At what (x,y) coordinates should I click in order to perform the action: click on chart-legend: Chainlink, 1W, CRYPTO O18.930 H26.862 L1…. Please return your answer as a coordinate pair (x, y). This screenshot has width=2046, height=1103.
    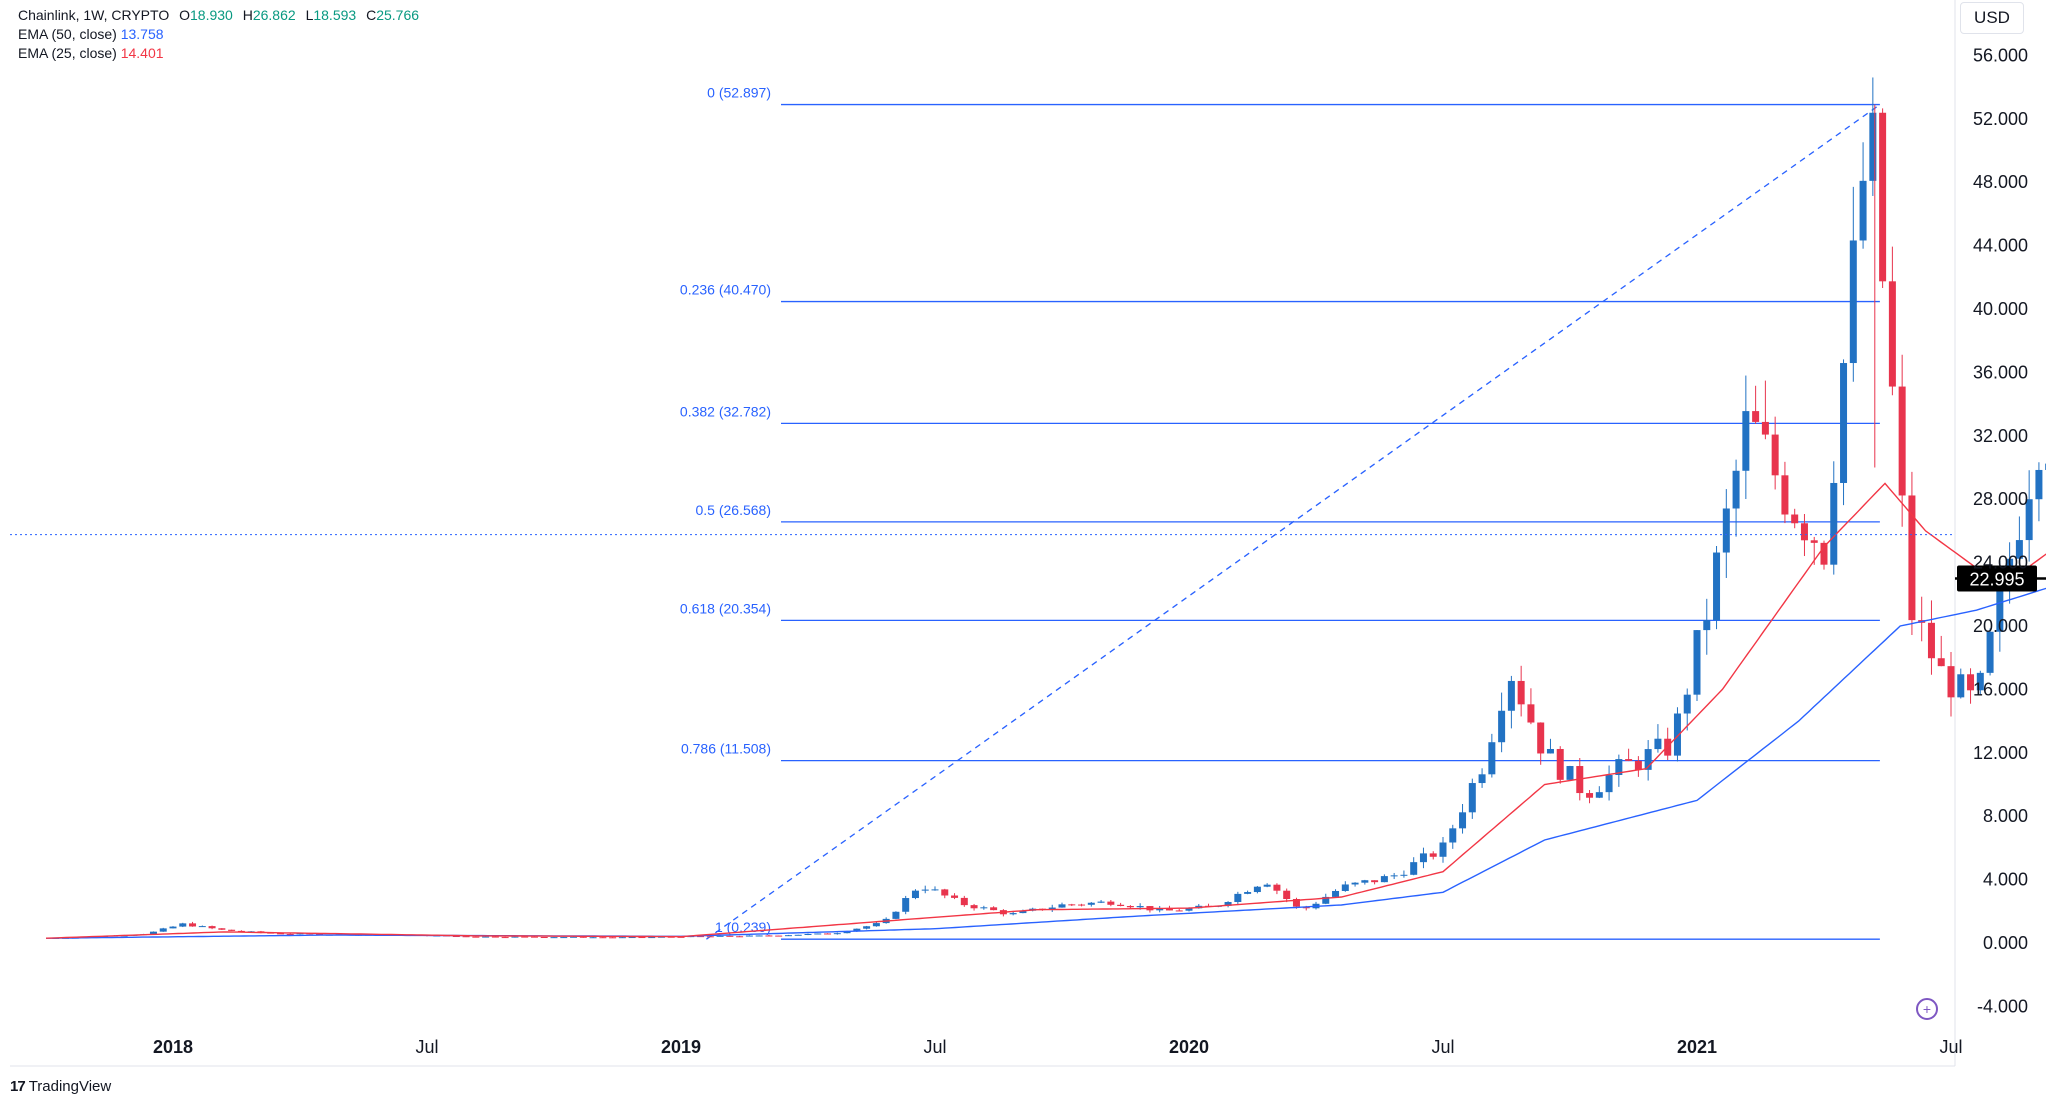
    Looking at the image, I should click on (218, 34).